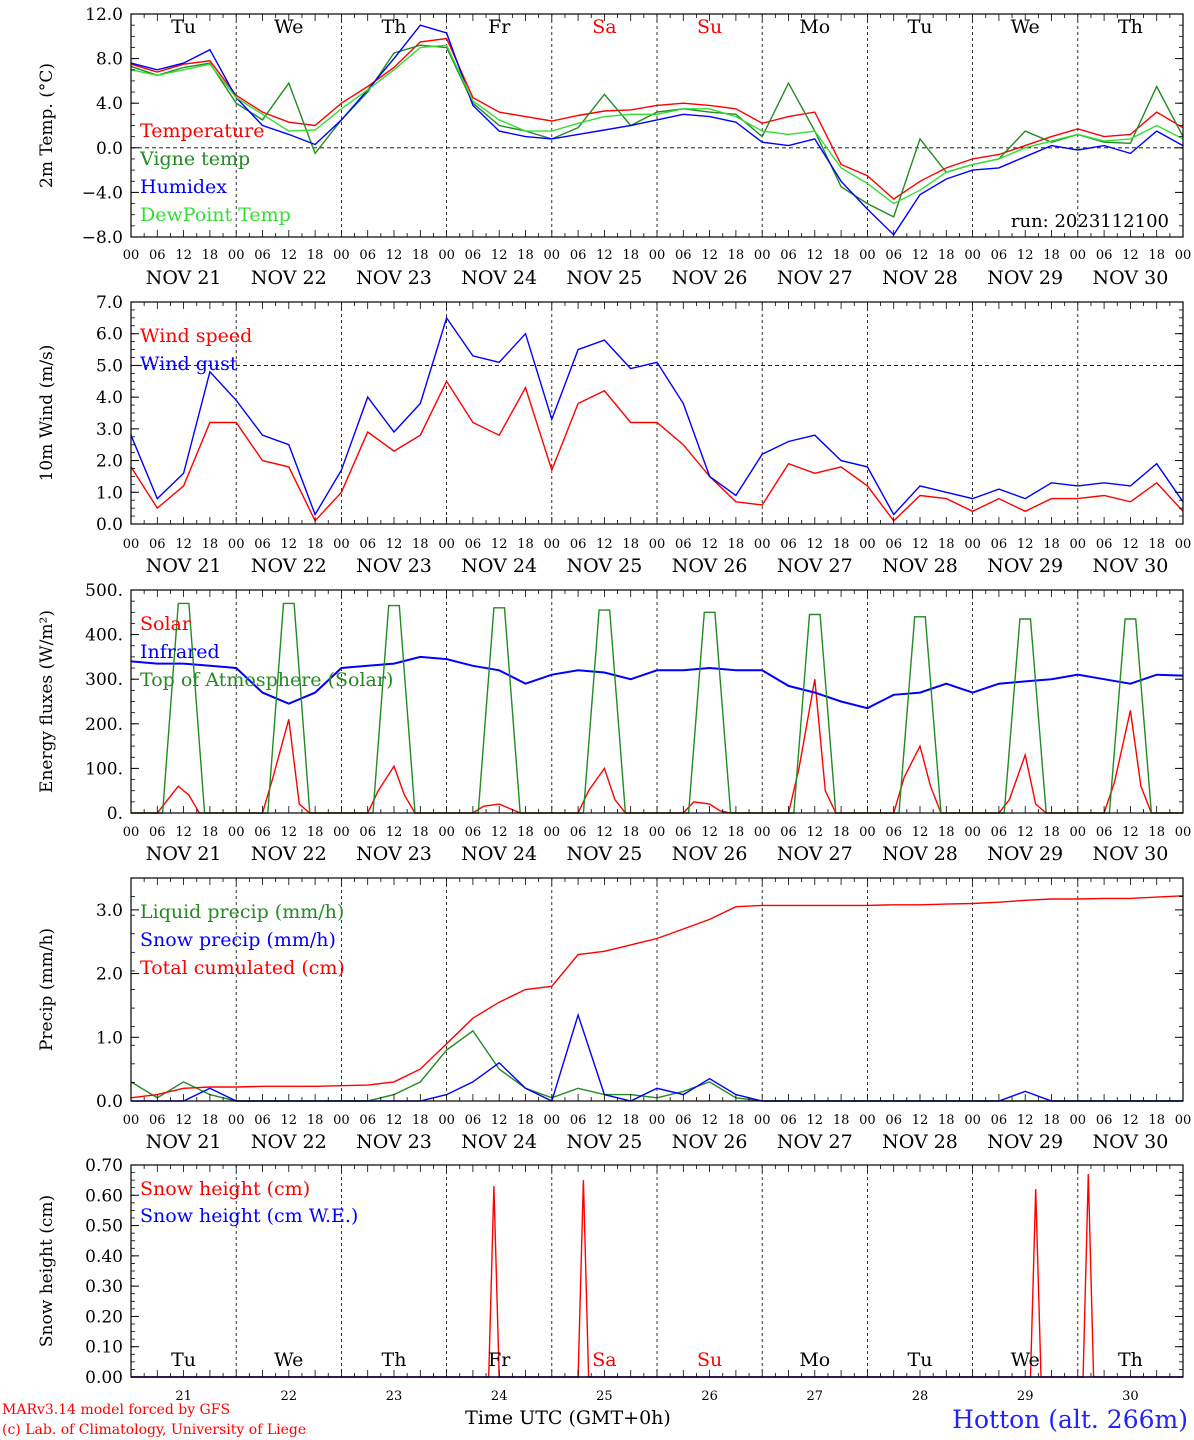 The image size is (1194, 1440). What do you see at coordinates (109, 366) in the screenshot?
I see `y-tick-label: 5.0` at bounding box center [109, 366].